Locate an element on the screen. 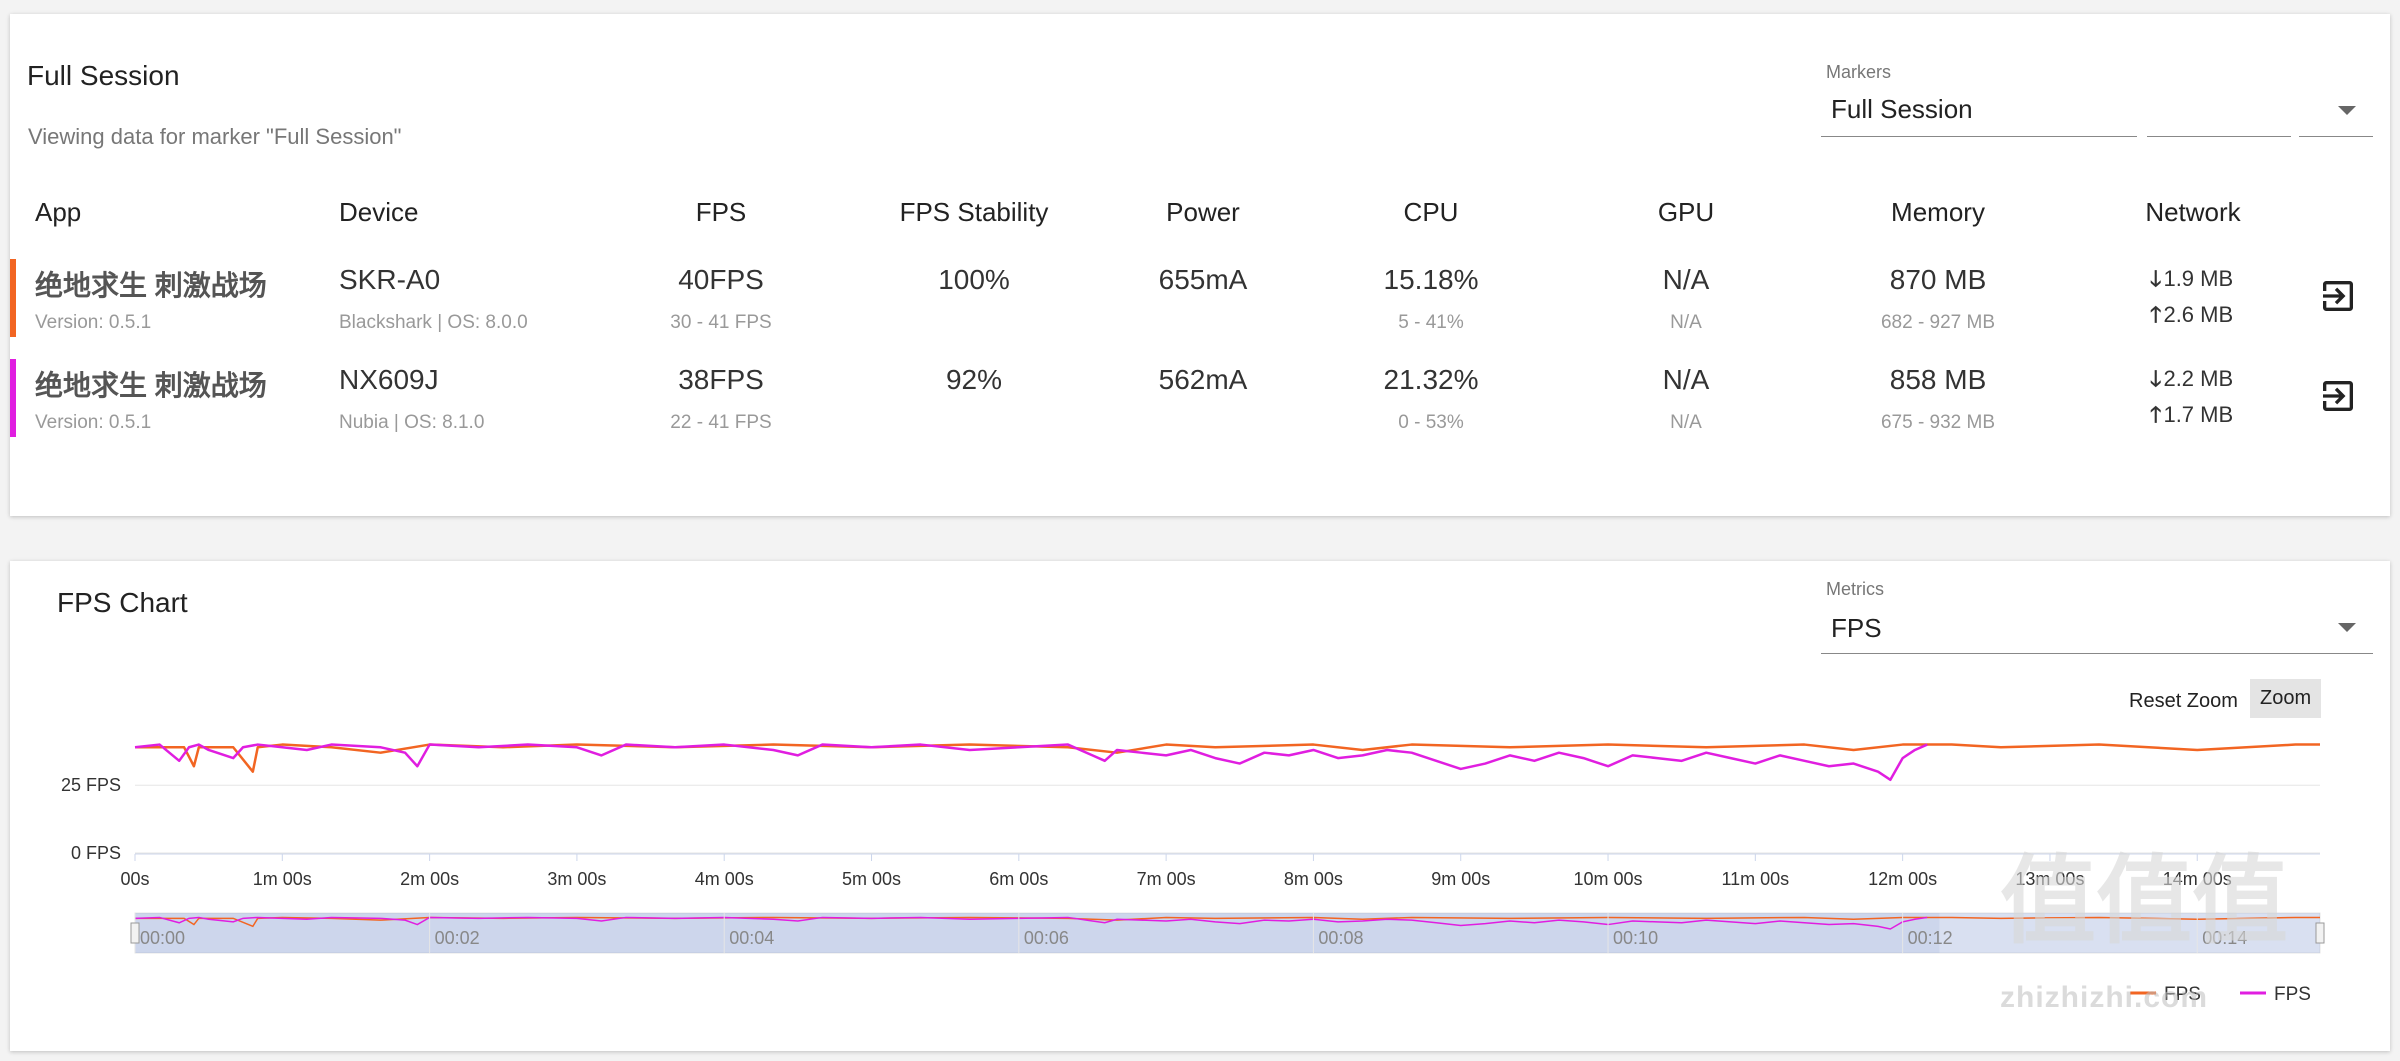 The width and height of the screenshot is (2400, 1061). navigator-tick-label: 00:06 is located at coordinates (1046, 938).